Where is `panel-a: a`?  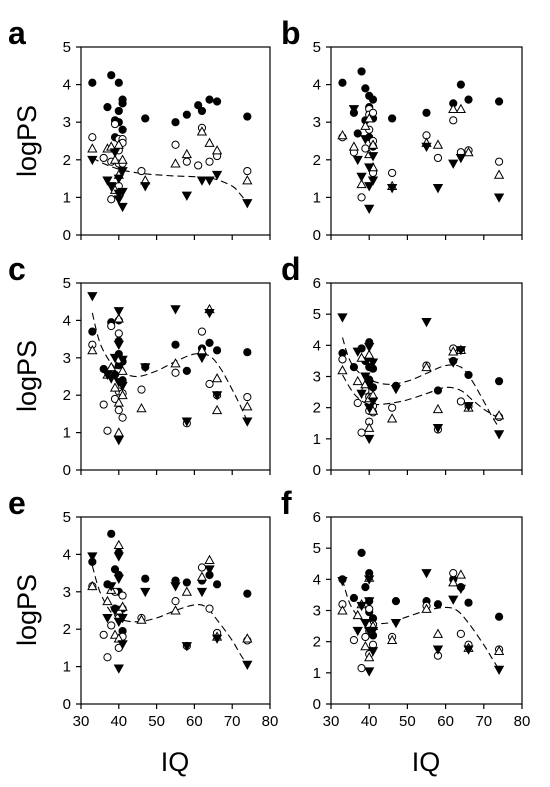
panel-a: a is located at coordinates (139, 125).